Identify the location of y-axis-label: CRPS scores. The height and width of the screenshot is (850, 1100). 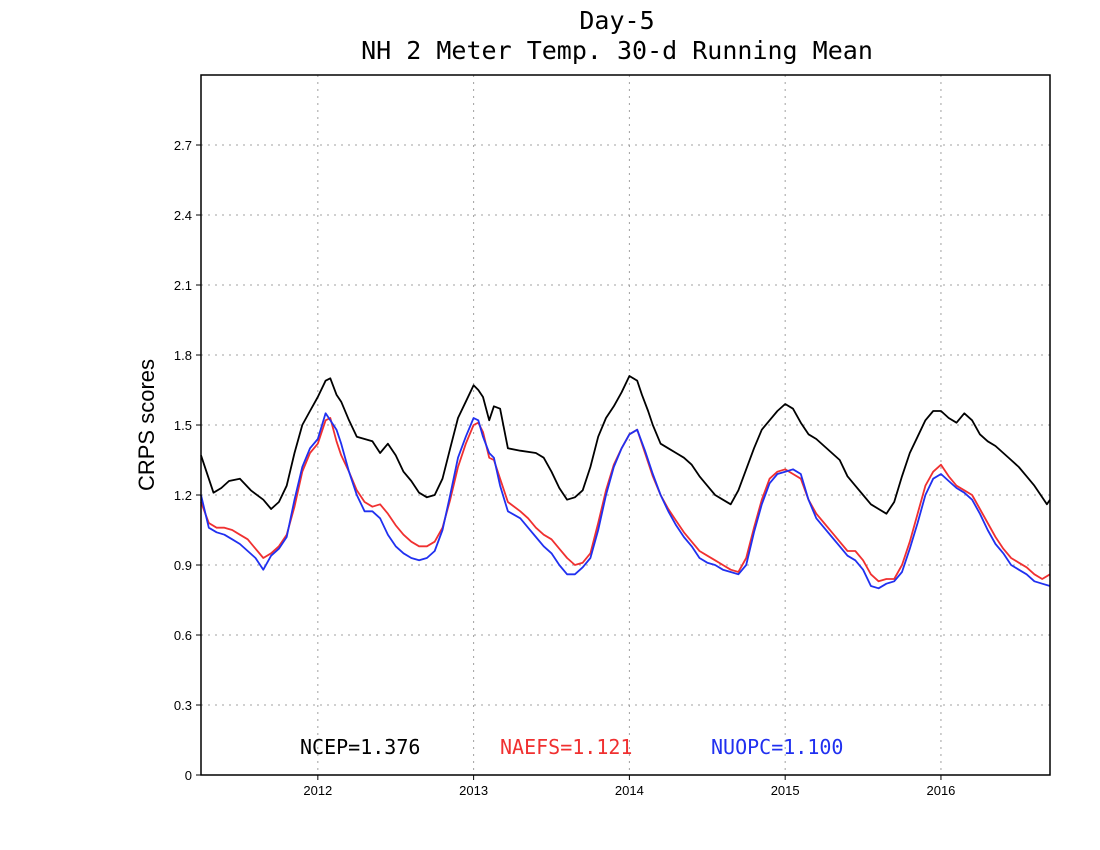
(146, 425).